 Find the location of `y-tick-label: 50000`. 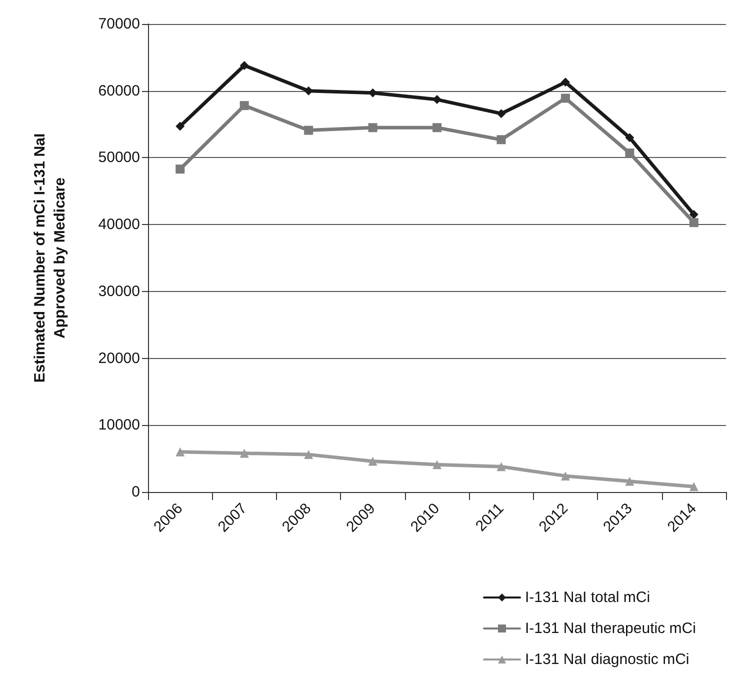

y-tick-label: 50000 is located at coordinates (119, 157).